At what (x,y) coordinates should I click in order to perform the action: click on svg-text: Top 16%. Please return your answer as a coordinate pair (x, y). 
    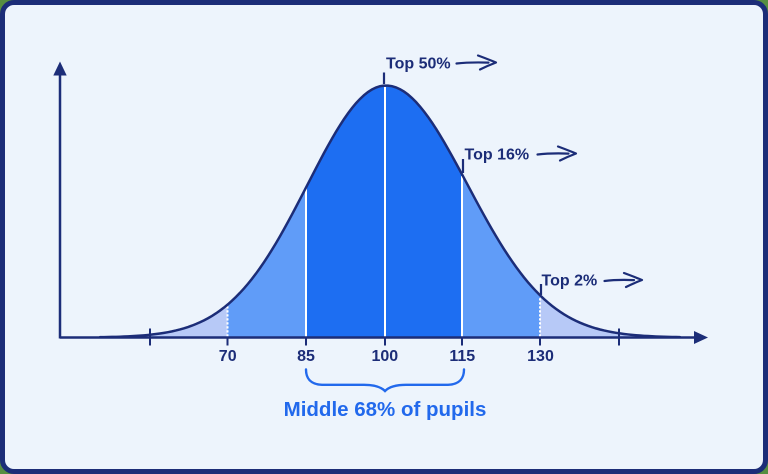
    Looking at the image, I should click on (497, 155).